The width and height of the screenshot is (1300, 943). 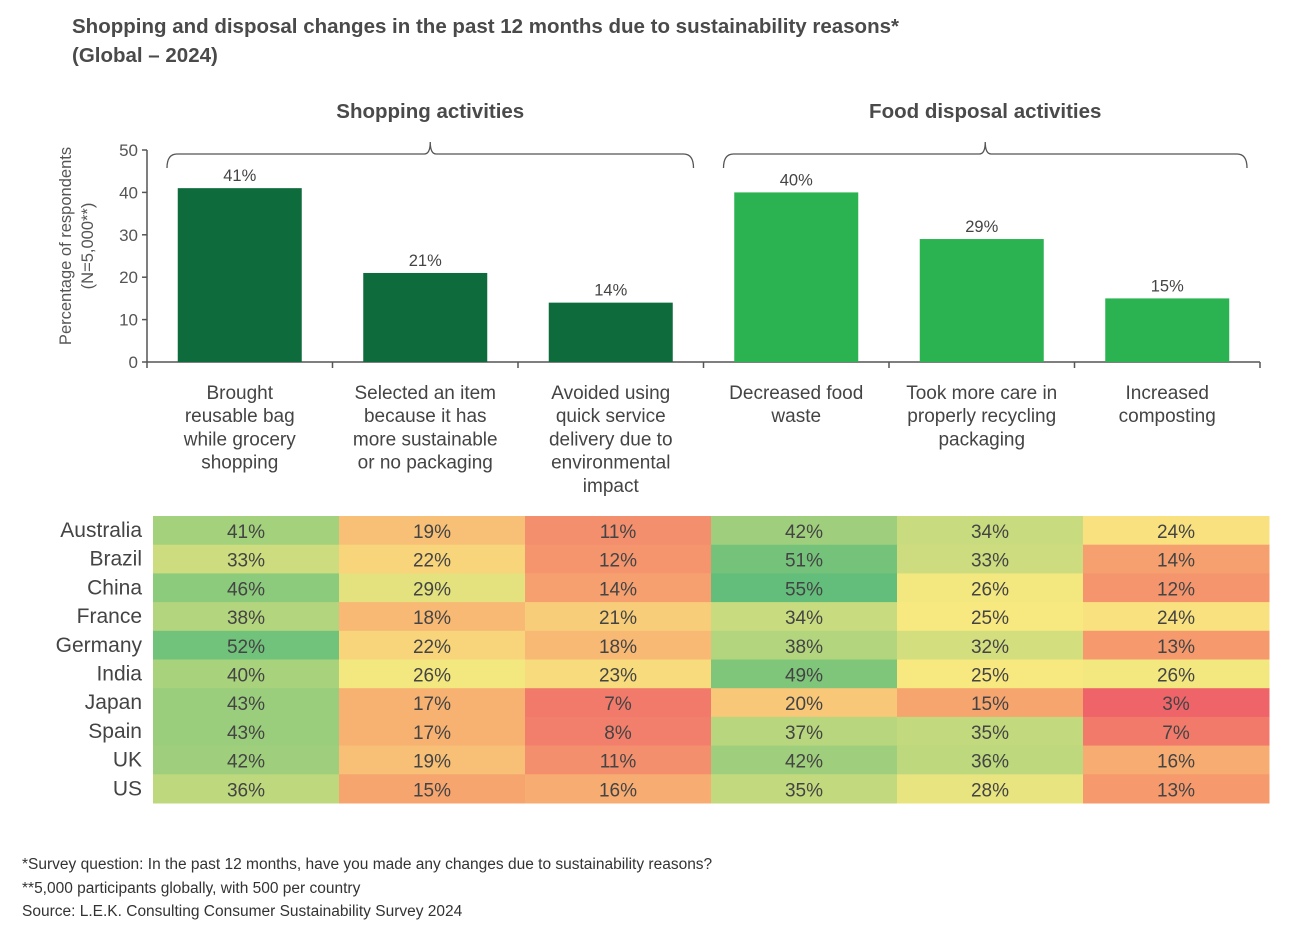 I want to click on category-label: delivery due to, so click(x=611, y=439).